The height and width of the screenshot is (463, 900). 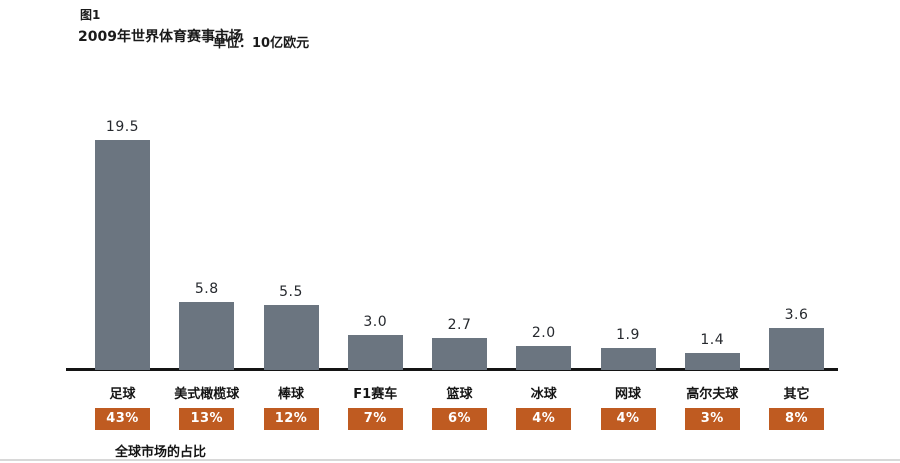 I want to click on percent-badge: 6%, so click(x=459, y=419).